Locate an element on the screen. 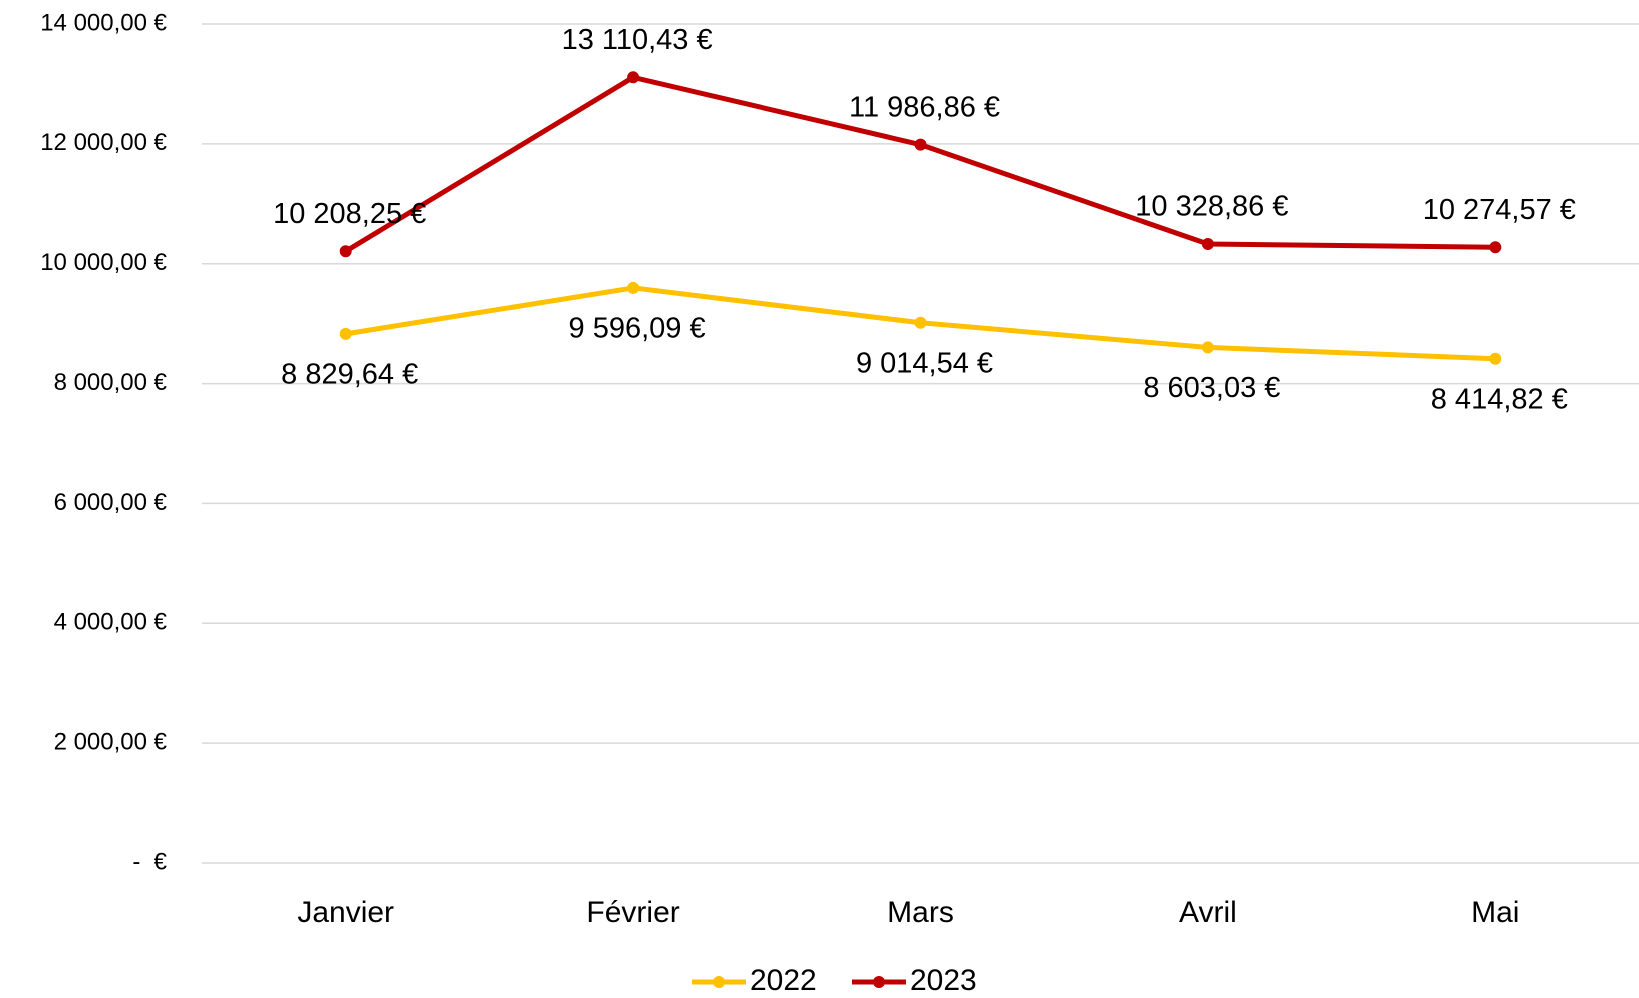  data-label: 11 986,86 € is located at coordinates (924, 107).